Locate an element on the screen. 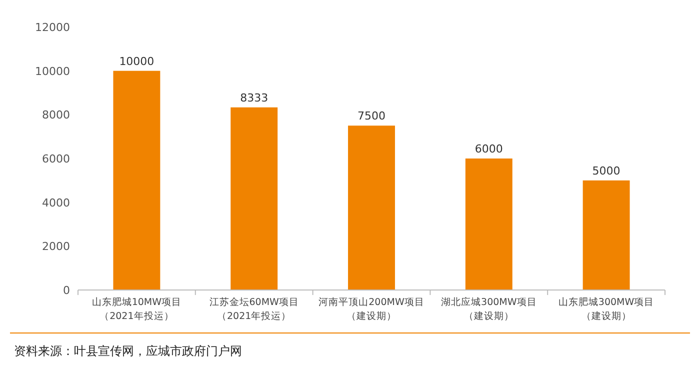 This screenshot has height=367, width=700. x-tick-label: 河南平顶山200MW项目（建设期） is located at coordinates (371, 309).